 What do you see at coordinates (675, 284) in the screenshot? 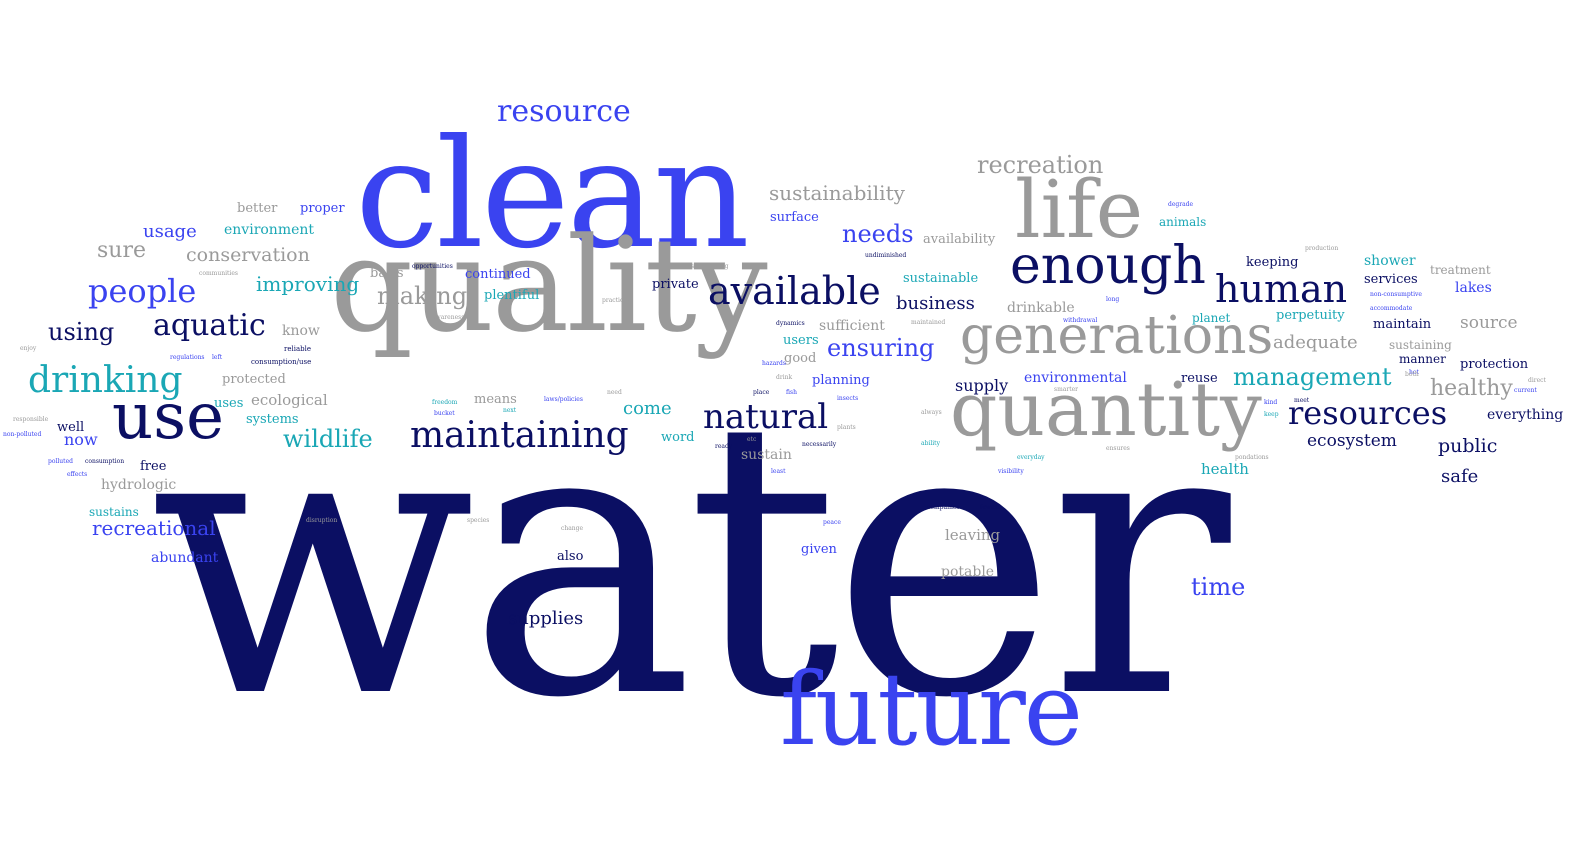
I see `word-private: private` at bounding box center [675, 284].